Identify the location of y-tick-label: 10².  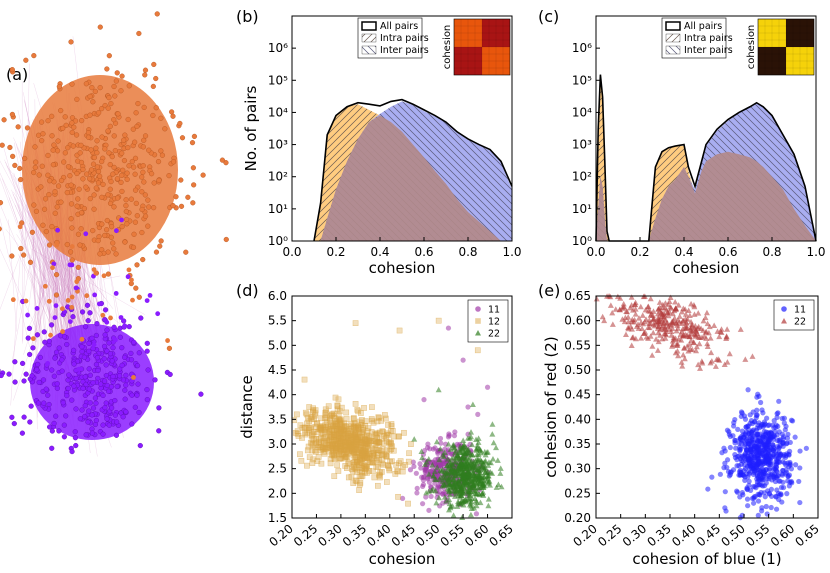
(278, 177).